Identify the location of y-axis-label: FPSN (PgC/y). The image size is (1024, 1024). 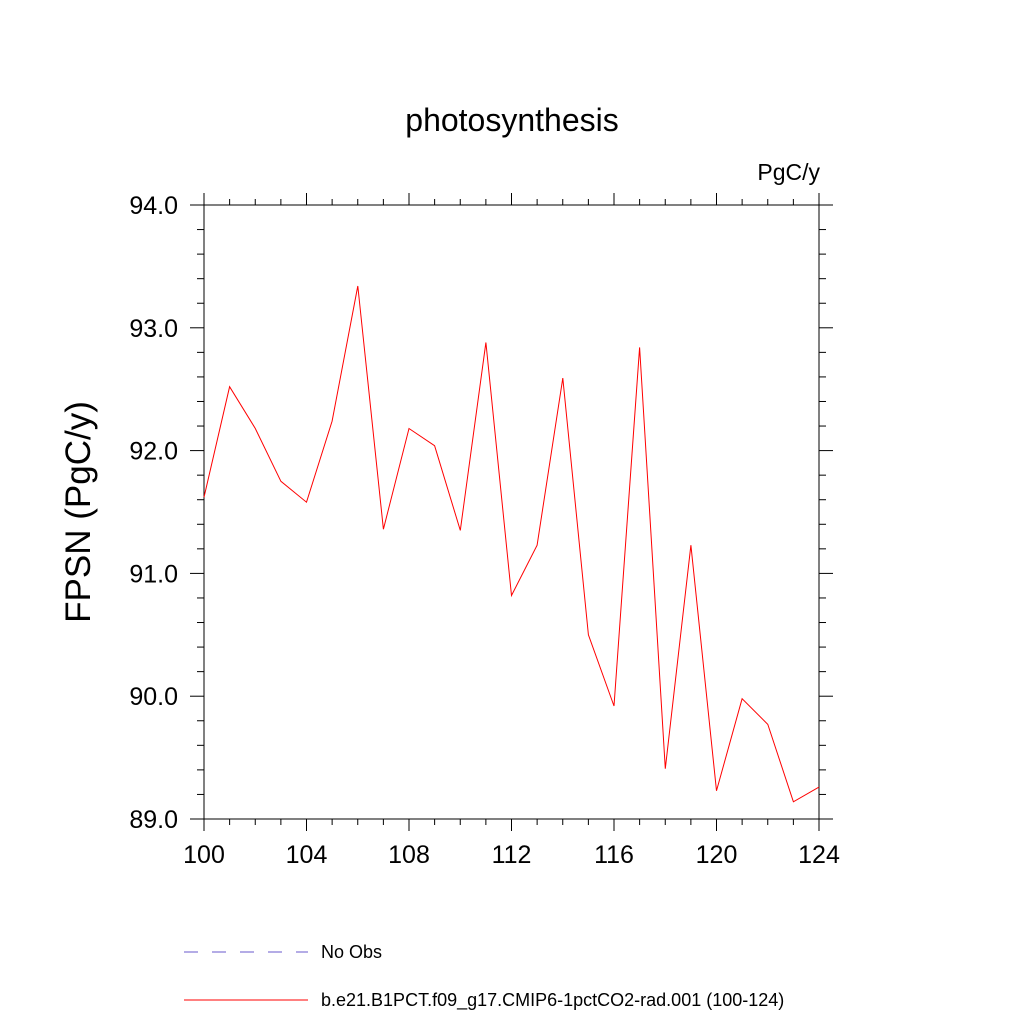
(78, 512).